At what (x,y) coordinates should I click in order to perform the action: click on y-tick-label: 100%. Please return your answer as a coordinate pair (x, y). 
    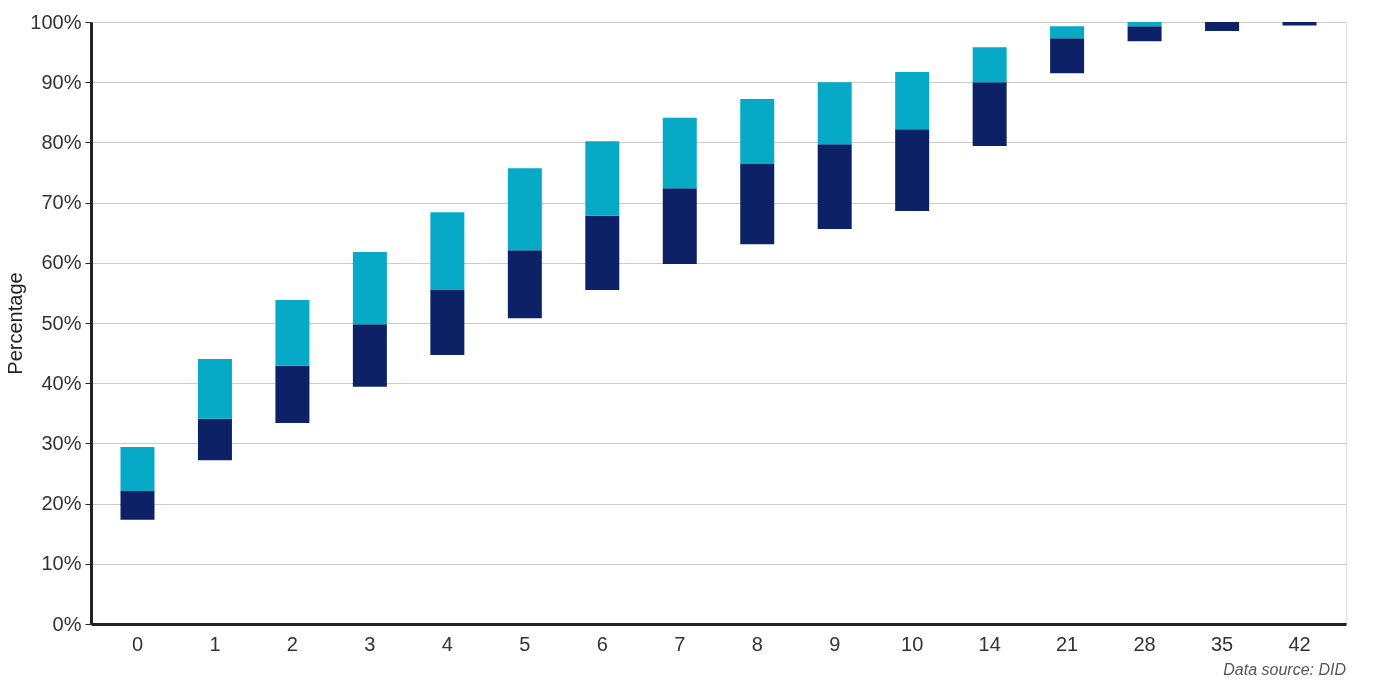
    Looking at the image, I should click on (56, 21).